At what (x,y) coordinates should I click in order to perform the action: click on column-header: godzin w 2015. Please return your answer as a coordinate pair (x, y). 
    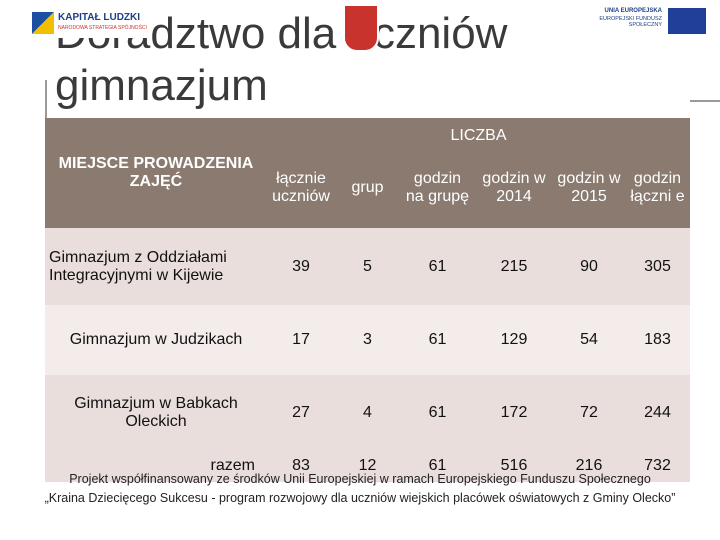
    Looking at the image, I should click on (589, 187).